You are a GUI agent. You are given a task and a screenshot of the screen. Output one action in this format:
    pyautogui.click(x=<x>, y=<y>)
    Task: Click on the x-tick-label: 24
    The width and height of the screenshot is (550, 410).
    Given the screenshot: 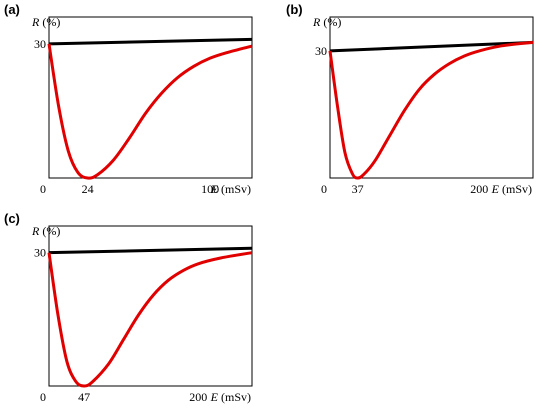 What is the action you would take?
    pyautogui.click(x=88, y=189)
    